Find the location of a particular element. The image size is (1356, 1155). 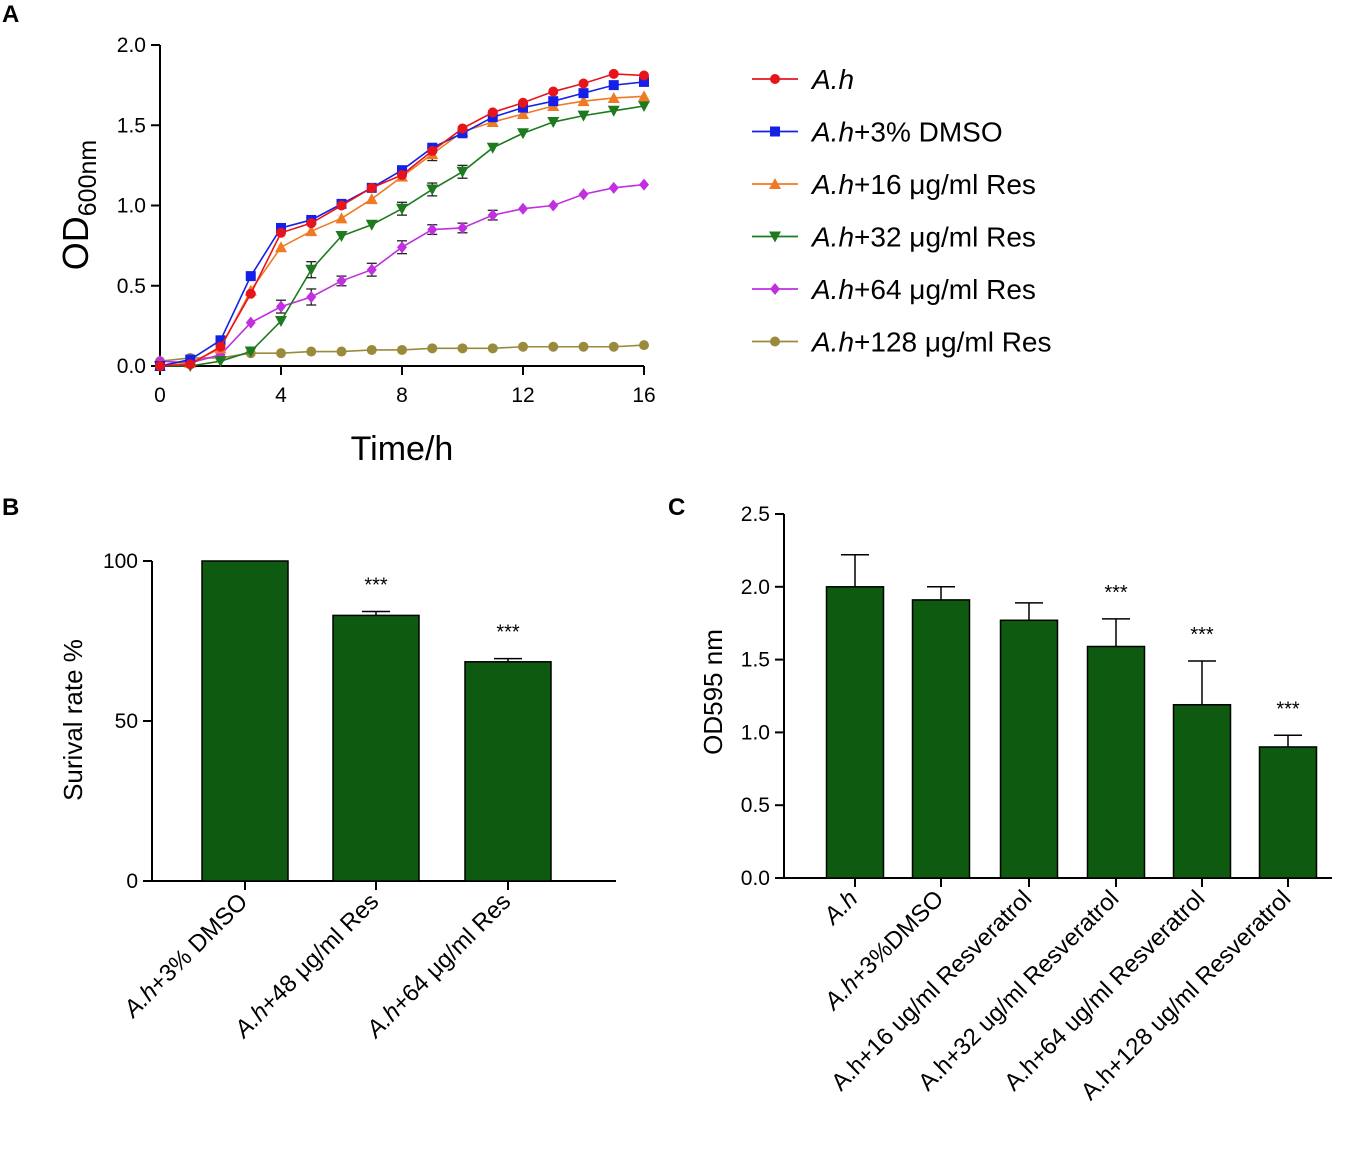

bar-group-1: A.h is located at coordinates (851, 742).